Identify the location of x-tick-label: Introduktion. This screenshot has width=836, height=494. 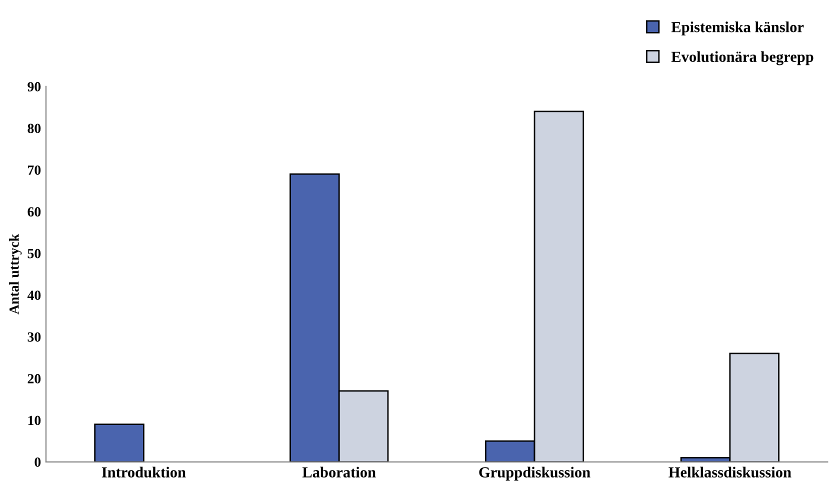
(144, 472).